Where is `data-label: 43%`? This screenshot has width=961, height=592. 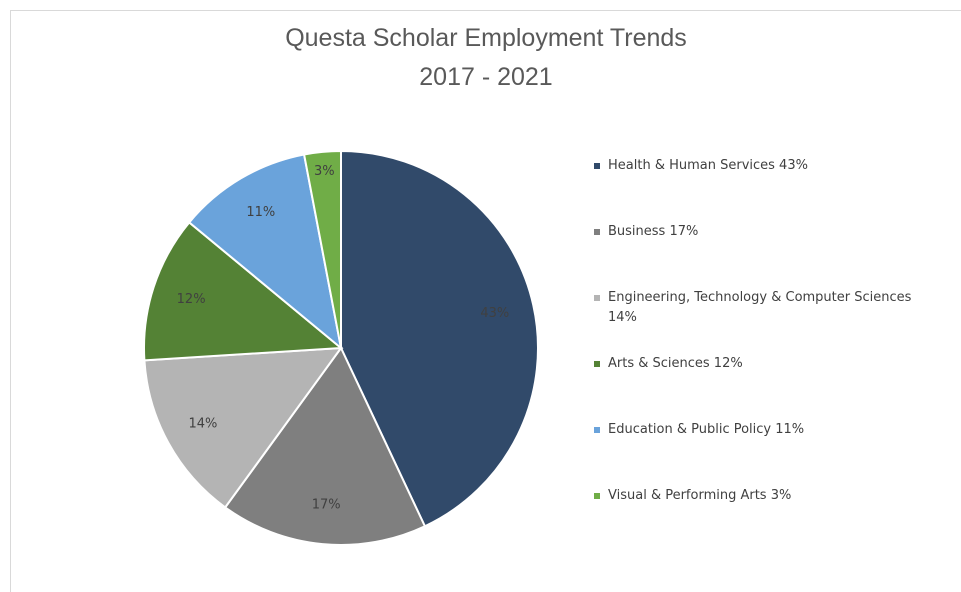 data-label: 43% is located at coordinates (494, 313).